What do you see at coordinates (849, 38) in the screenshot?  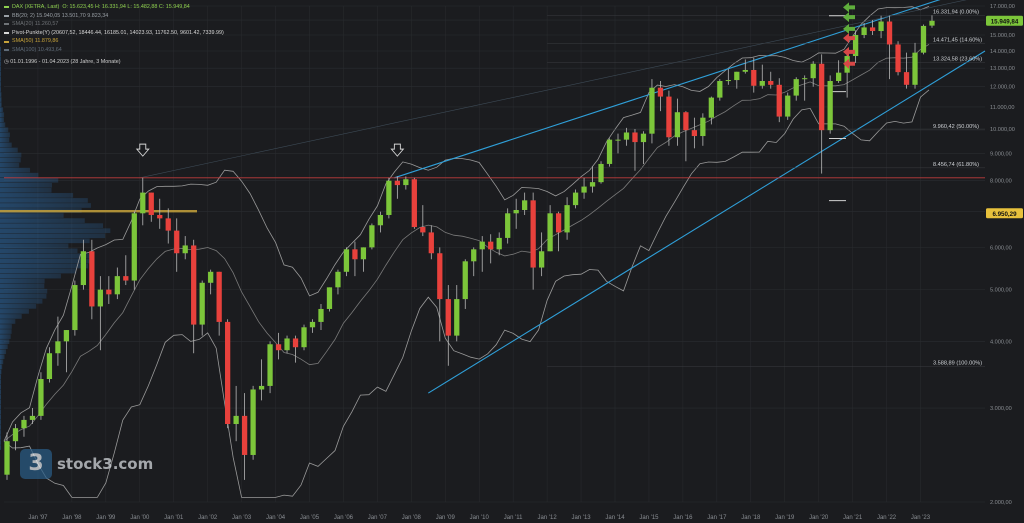 I see `arrow-red-icon` at bounding box center [849, 38].